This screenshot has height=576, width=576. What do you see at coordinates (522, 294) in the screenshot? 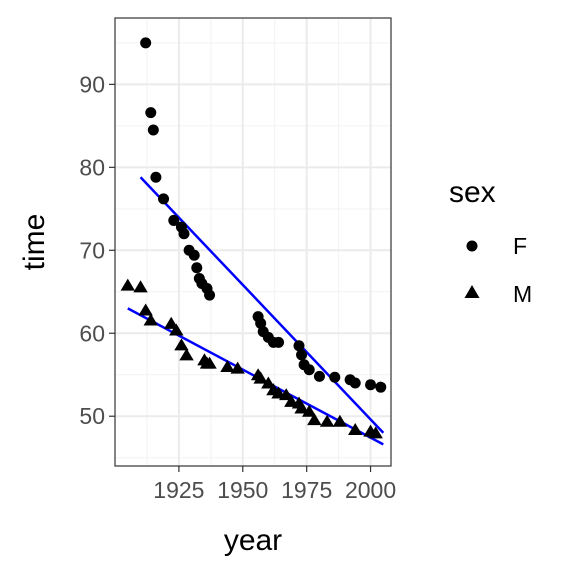
I see `legend-label-m: M` at bounding box center [522, 294].